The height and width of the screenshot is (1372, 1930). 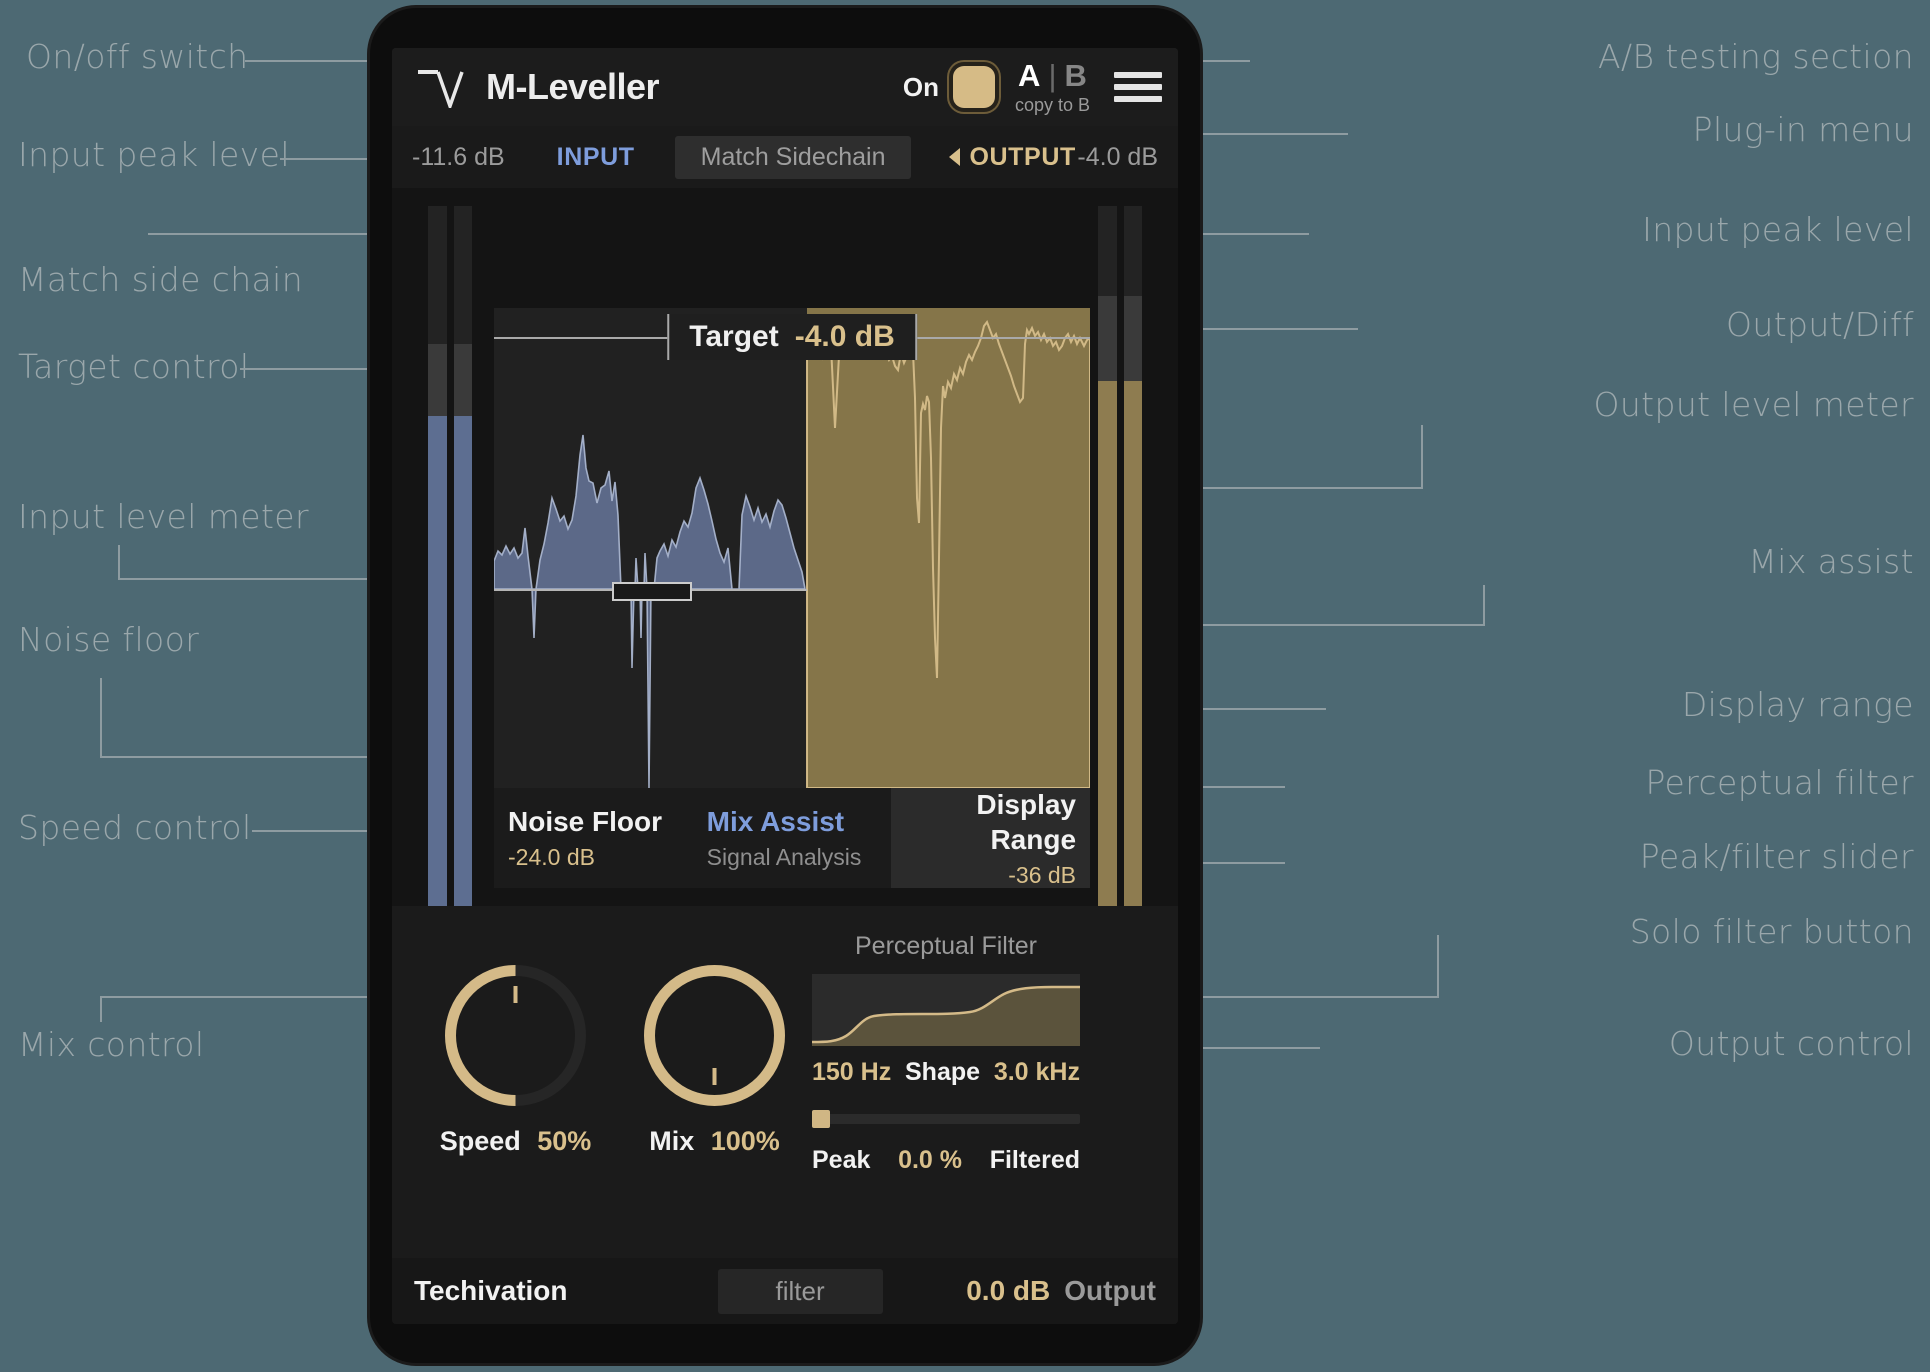 I want to click on input-meter-channel-l, so click(x=437, y=562).